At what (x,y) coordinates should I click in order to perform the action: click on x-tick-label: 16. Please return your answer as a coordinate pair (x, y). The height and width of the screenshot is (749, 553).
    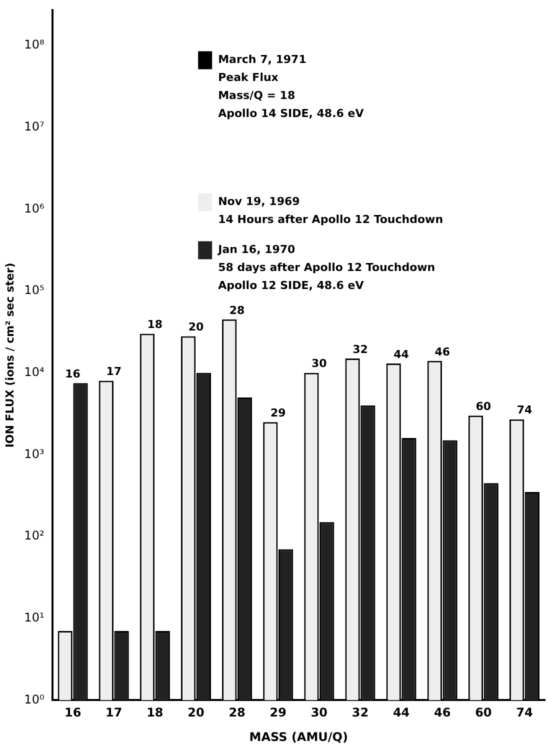
    Looking at the image, I should click on (73, 713).